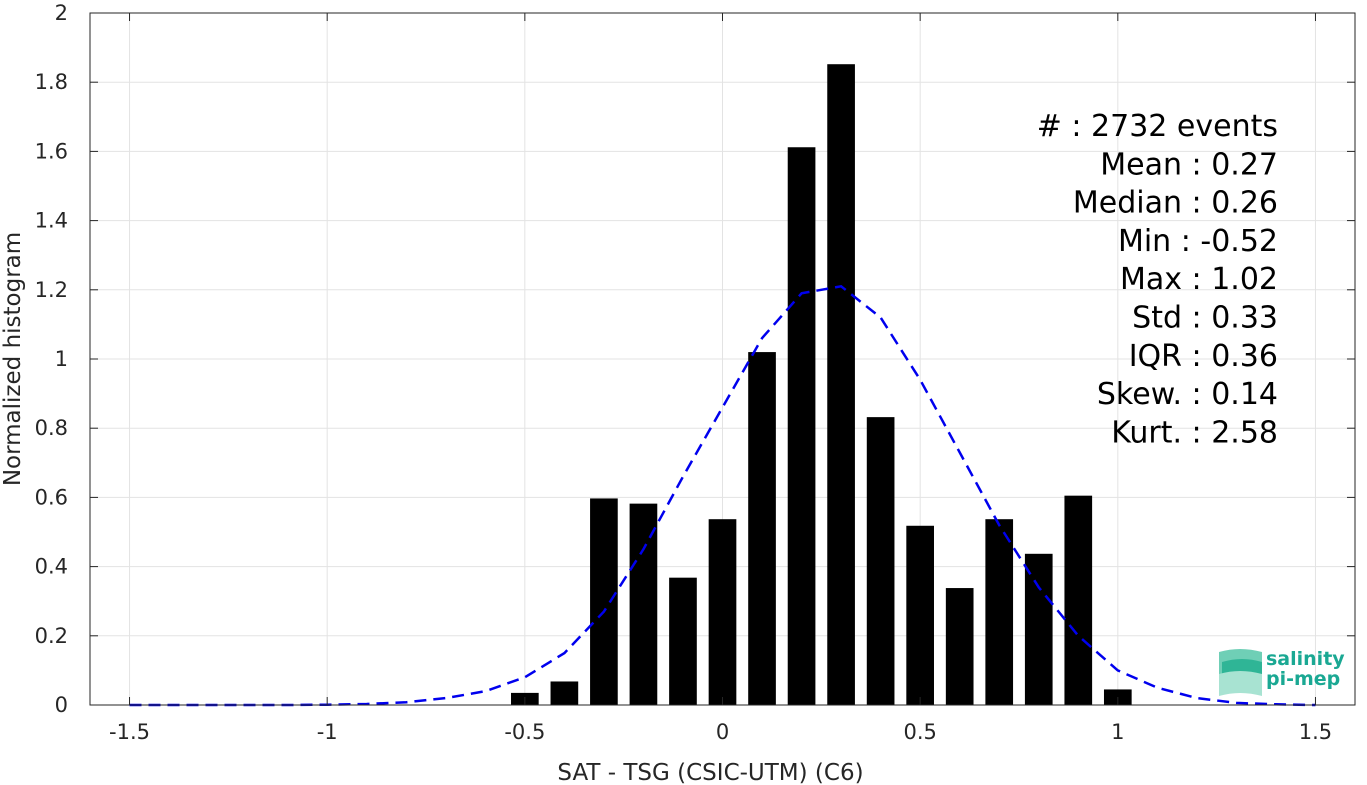 This screenshot has height=785, width=1367. What do you see at coordinates (13, 359) in the screenshot?
I see `y-axis-label: Normalized histogram` at bounding box center [13, 359].